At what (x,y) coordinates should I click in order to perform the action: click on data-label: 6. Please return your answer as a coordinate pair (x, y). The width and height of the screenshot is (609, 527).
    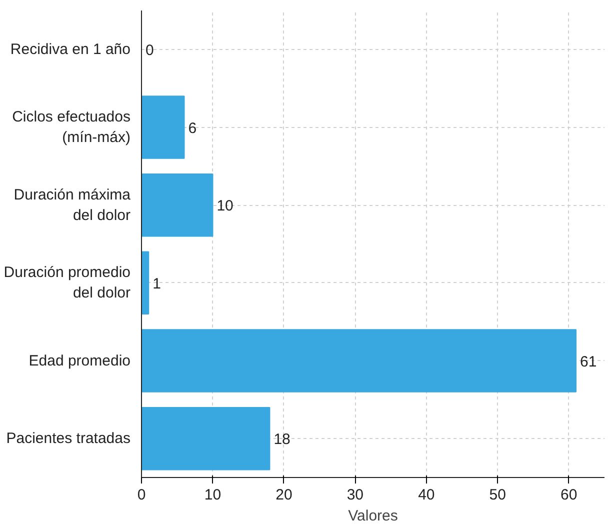
    Looking at the image, I should click on (192, 128).